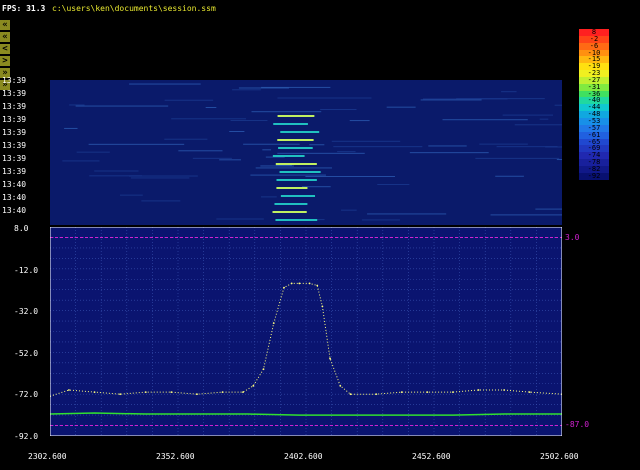 This screenshot has height=470, width=640. What do you see at coordinates (594, 114) in the screenshot?
I see `scale-cell: -48` at bounding box center [594, 114].